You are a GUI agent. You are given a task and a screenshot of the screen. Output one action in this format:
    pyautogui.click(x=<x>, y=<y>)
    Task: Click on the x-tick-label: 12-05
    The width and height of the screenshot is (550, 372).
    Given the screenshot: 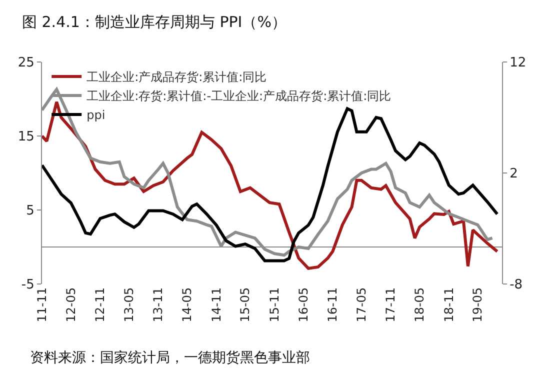 What is the action you would take?
    pyautogui.click(x=71, y=304)
    